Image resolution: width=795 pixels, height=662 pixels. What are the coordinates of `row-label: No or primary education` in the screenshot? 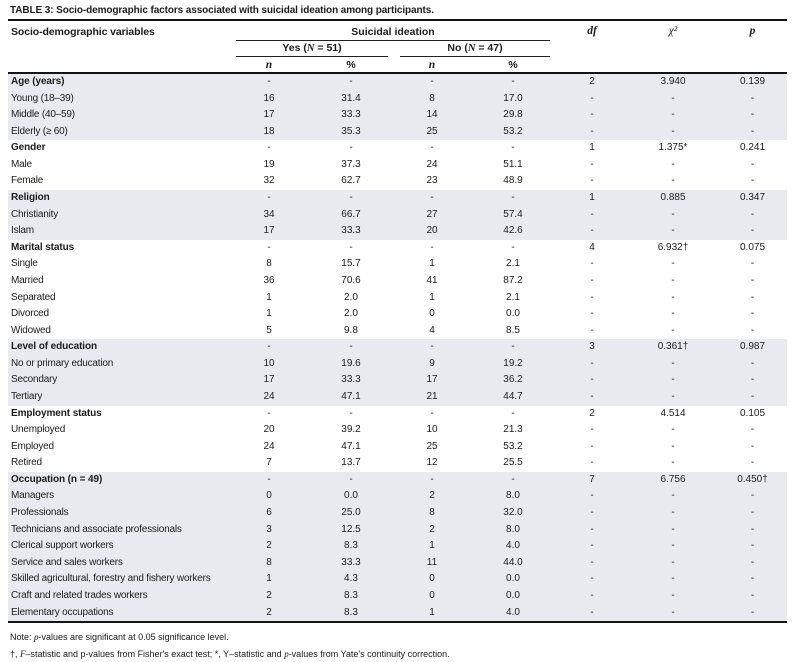 It's located at (62, 363).